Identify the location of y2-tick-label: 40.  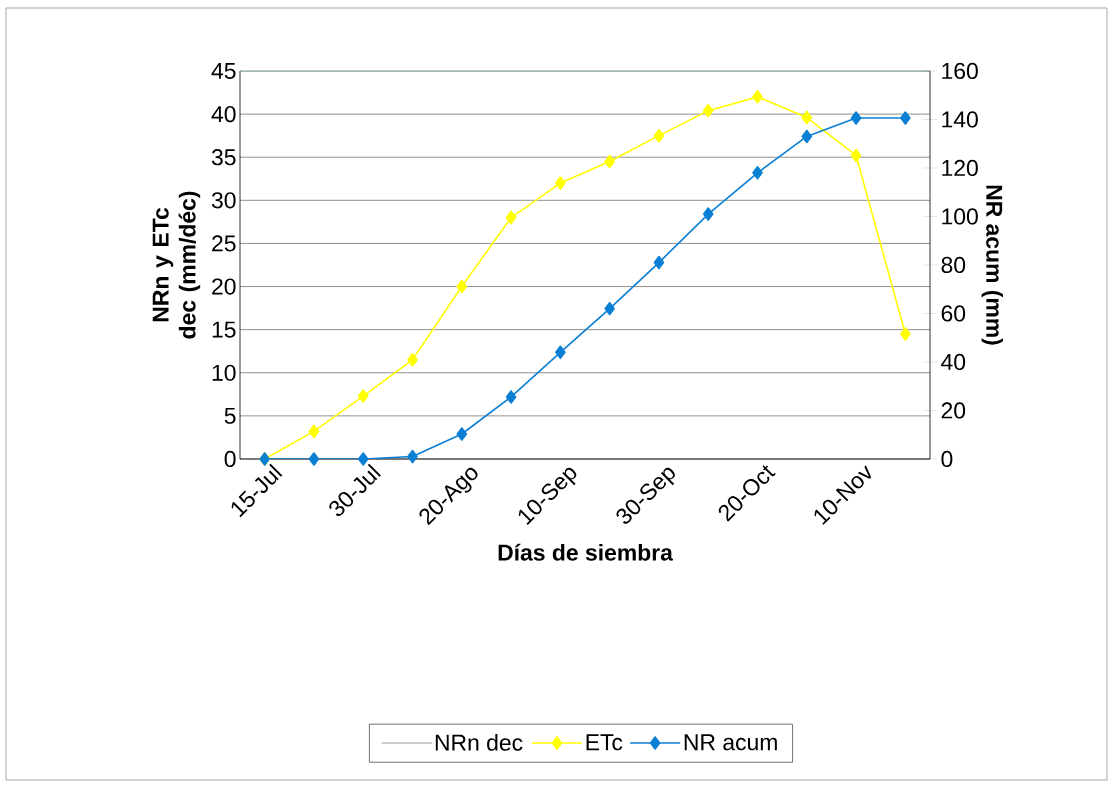
(953, 362).